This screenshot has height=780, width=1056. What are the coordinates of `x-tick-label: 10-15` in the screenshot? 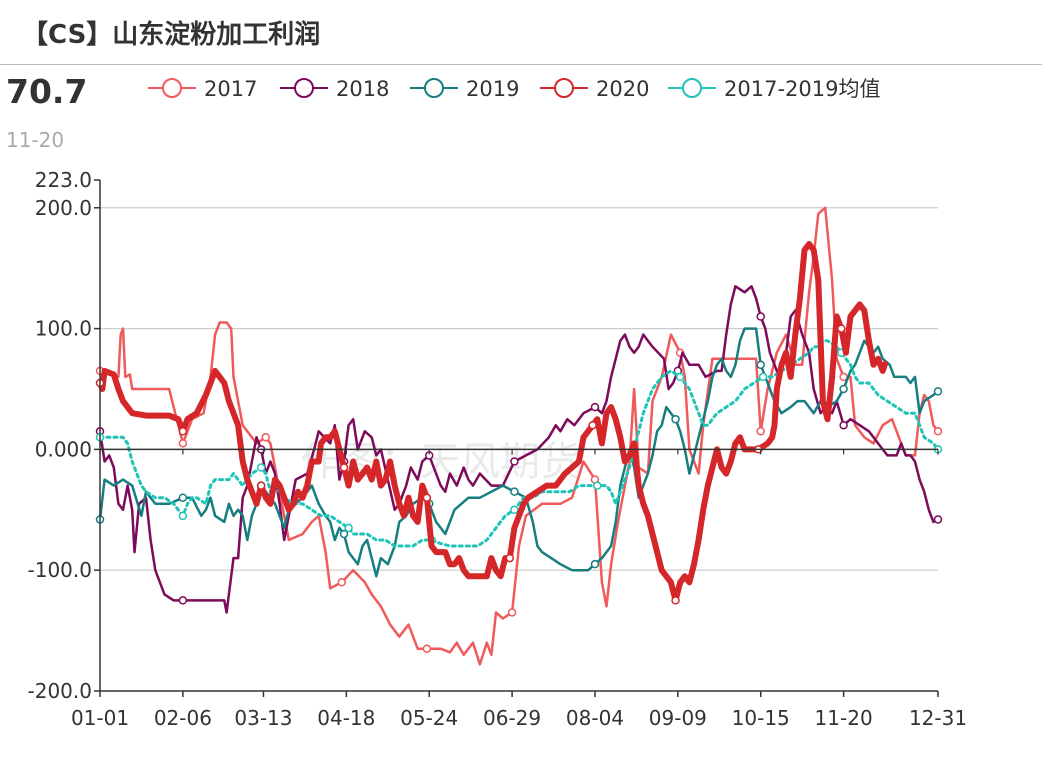 It's located at (761, 718).